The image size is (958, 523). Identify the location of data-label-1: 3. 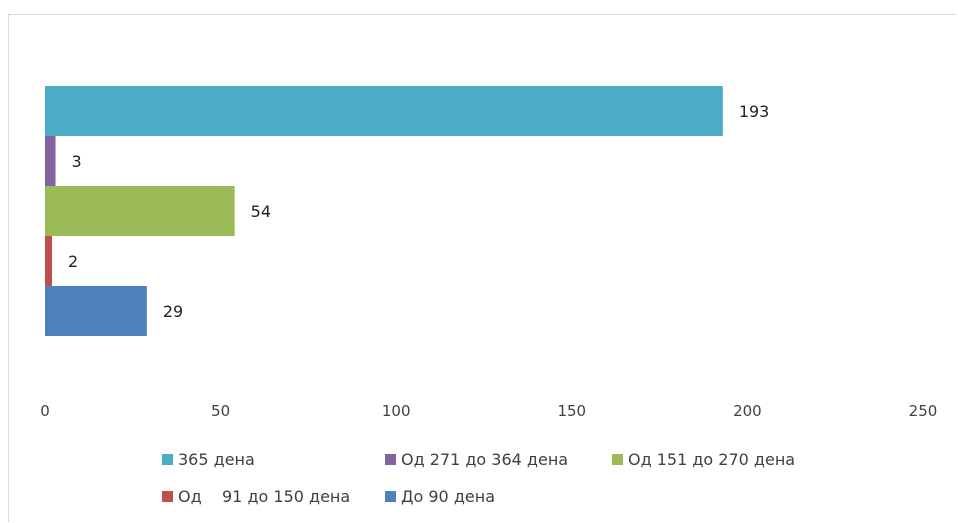
(77, 161).